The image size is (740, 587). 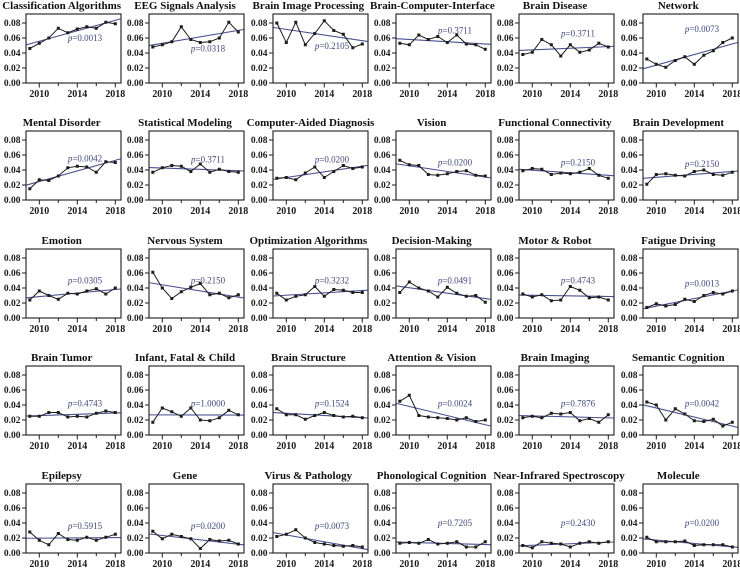 What do you see at coordinates (558, 56) in the screenshot?
I see `subplot-plot: 0.00 0.02 0.04 0.06 0.08 2010 2014 2018 p=0.3711` at bounding box center [558, 56].